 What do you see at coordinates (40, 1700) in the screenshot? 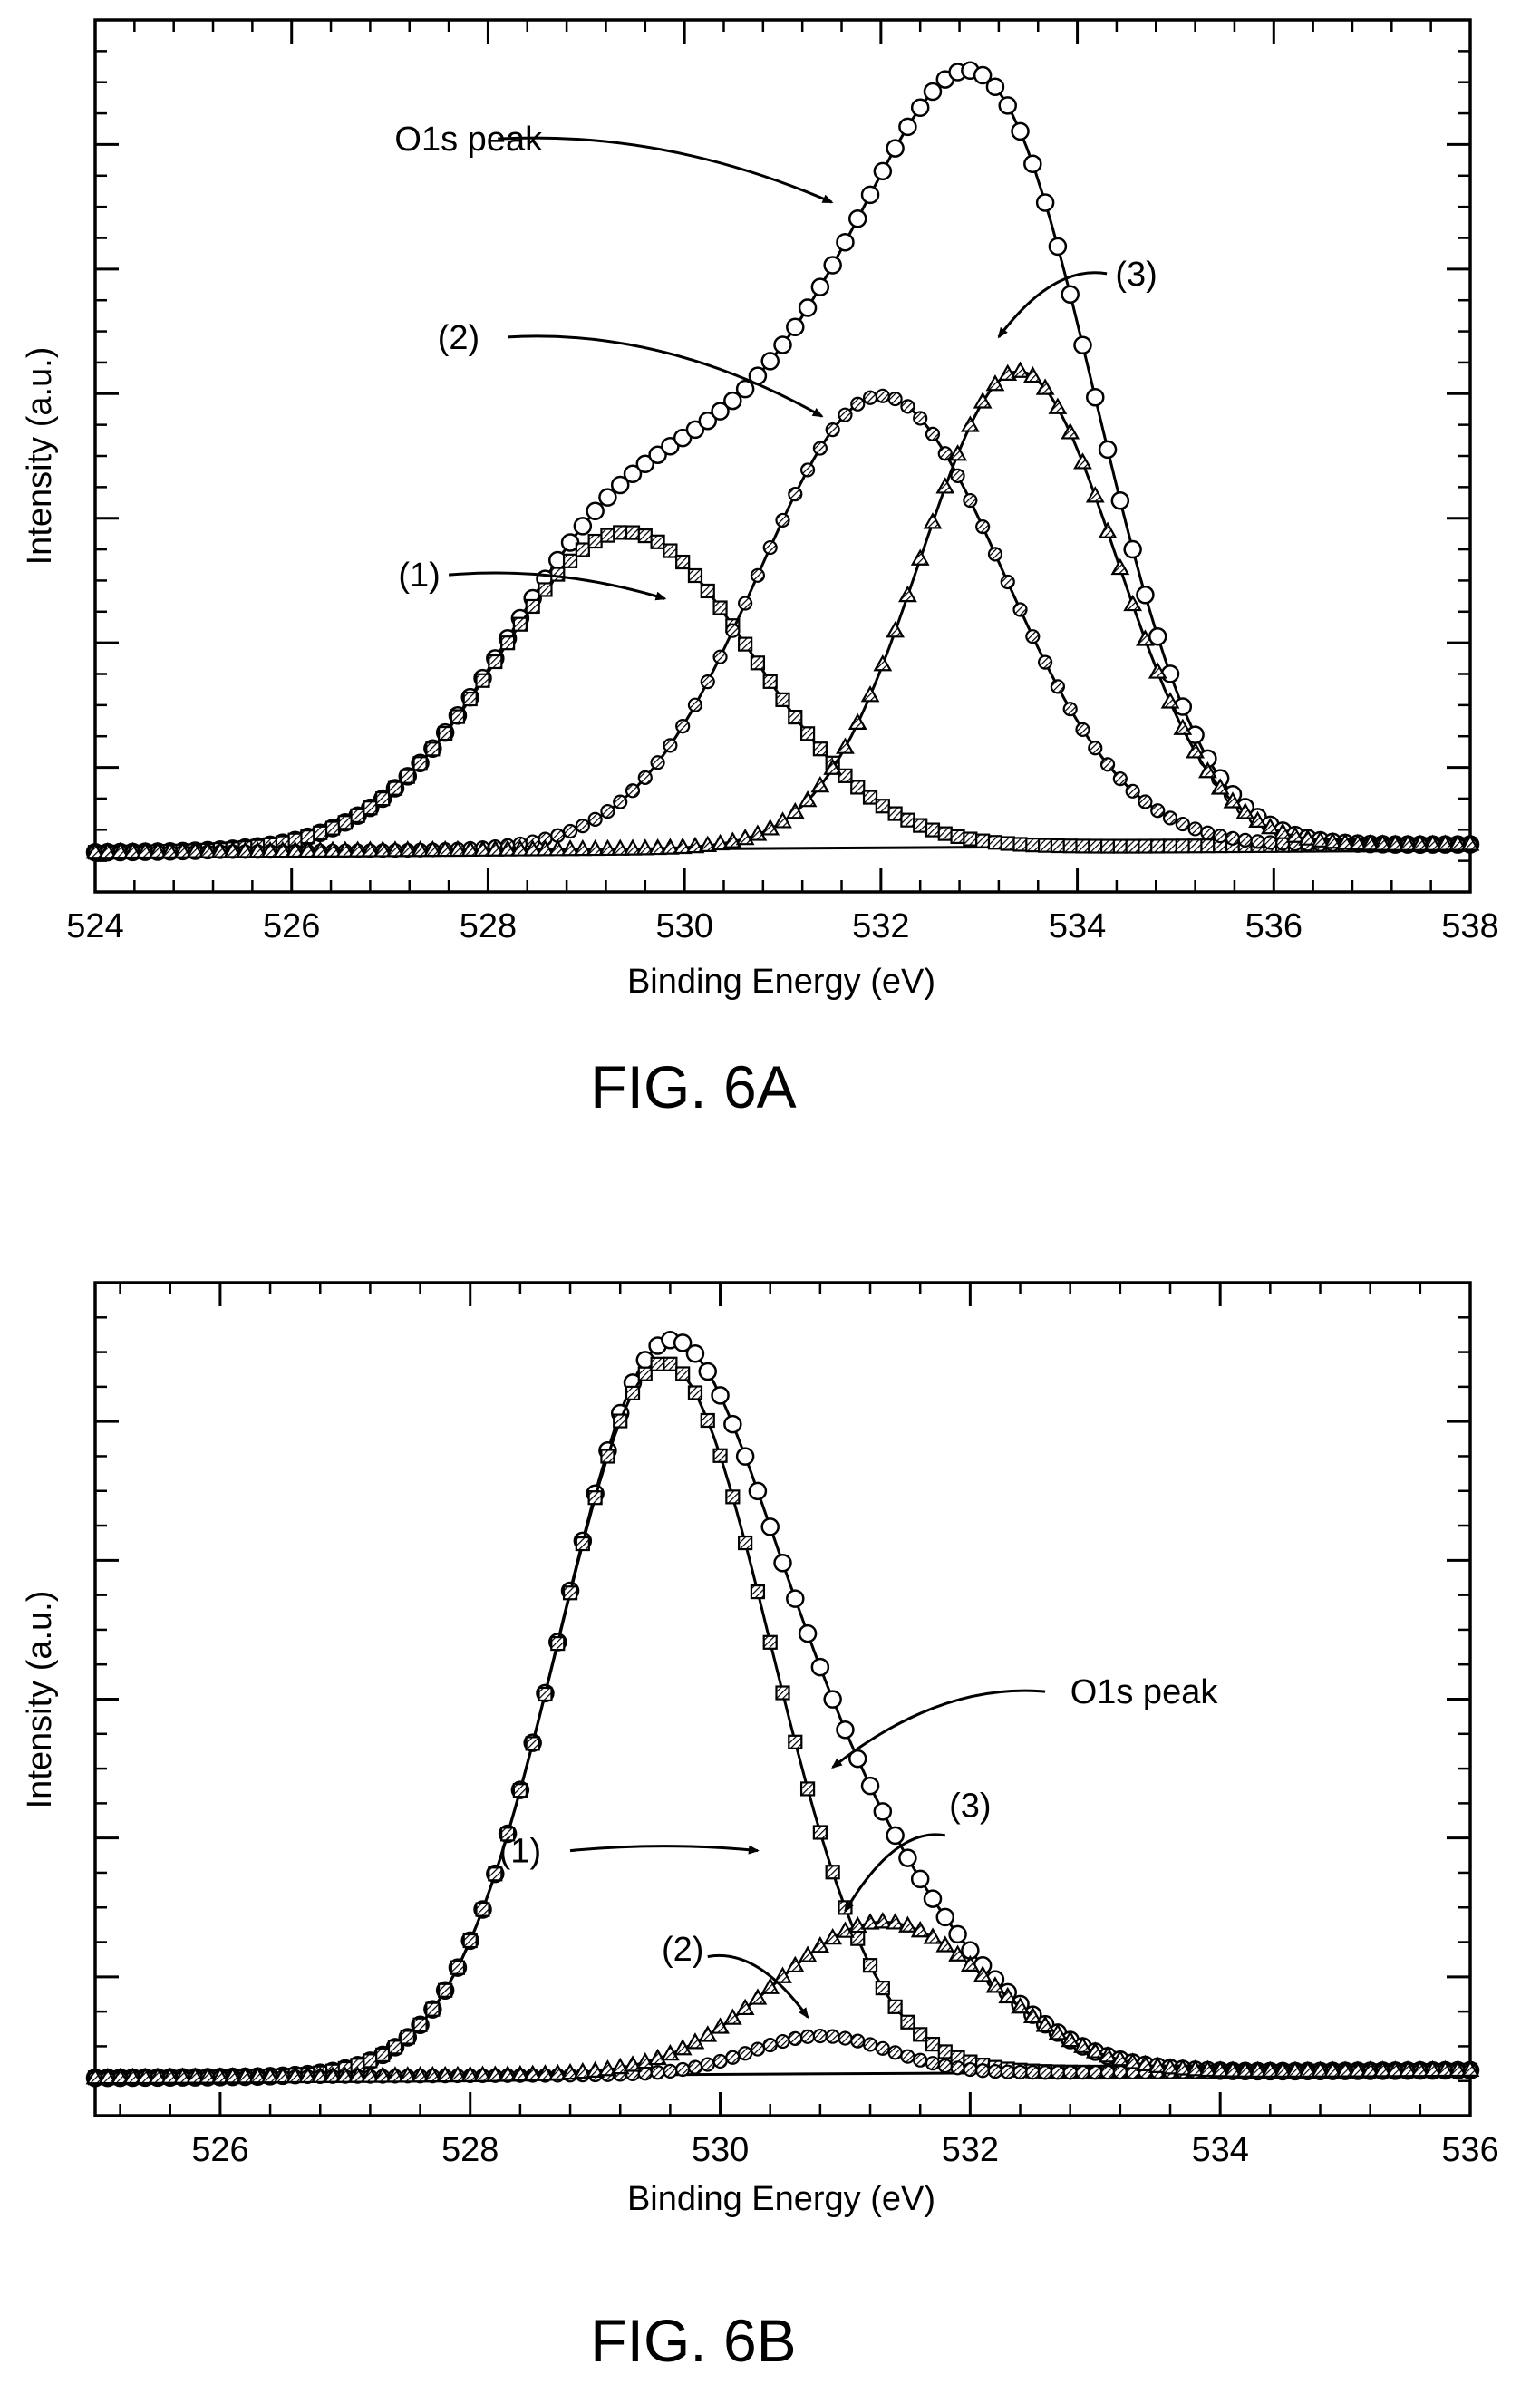
I see `y-axis-title-6b: Intensity (a.u.)` at bounding box center [40, 1700].